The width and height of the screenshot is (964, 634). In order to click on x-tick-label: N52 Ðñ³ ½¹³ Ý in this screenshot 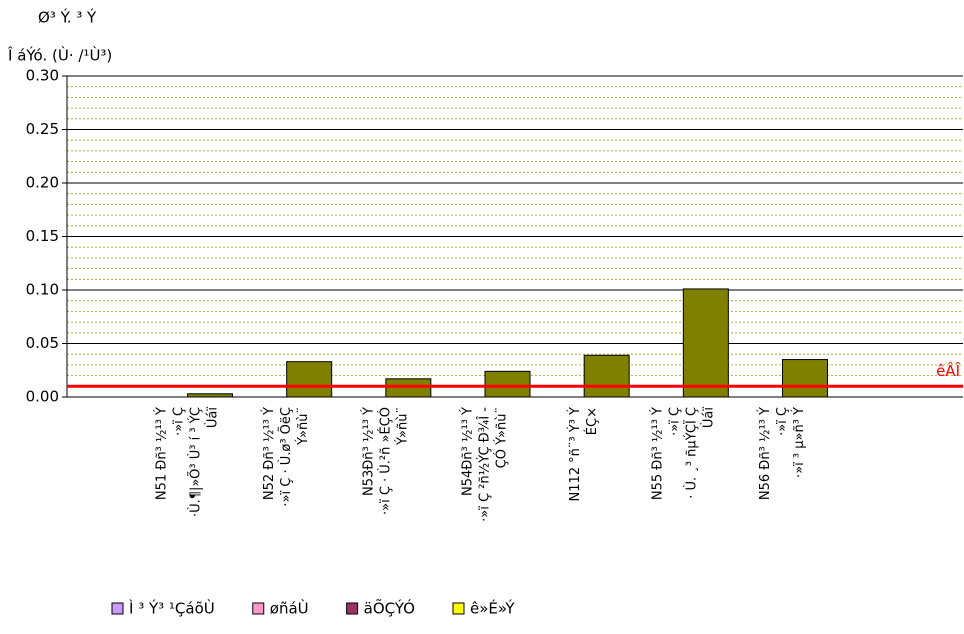, I will do `click(269, 453)`.